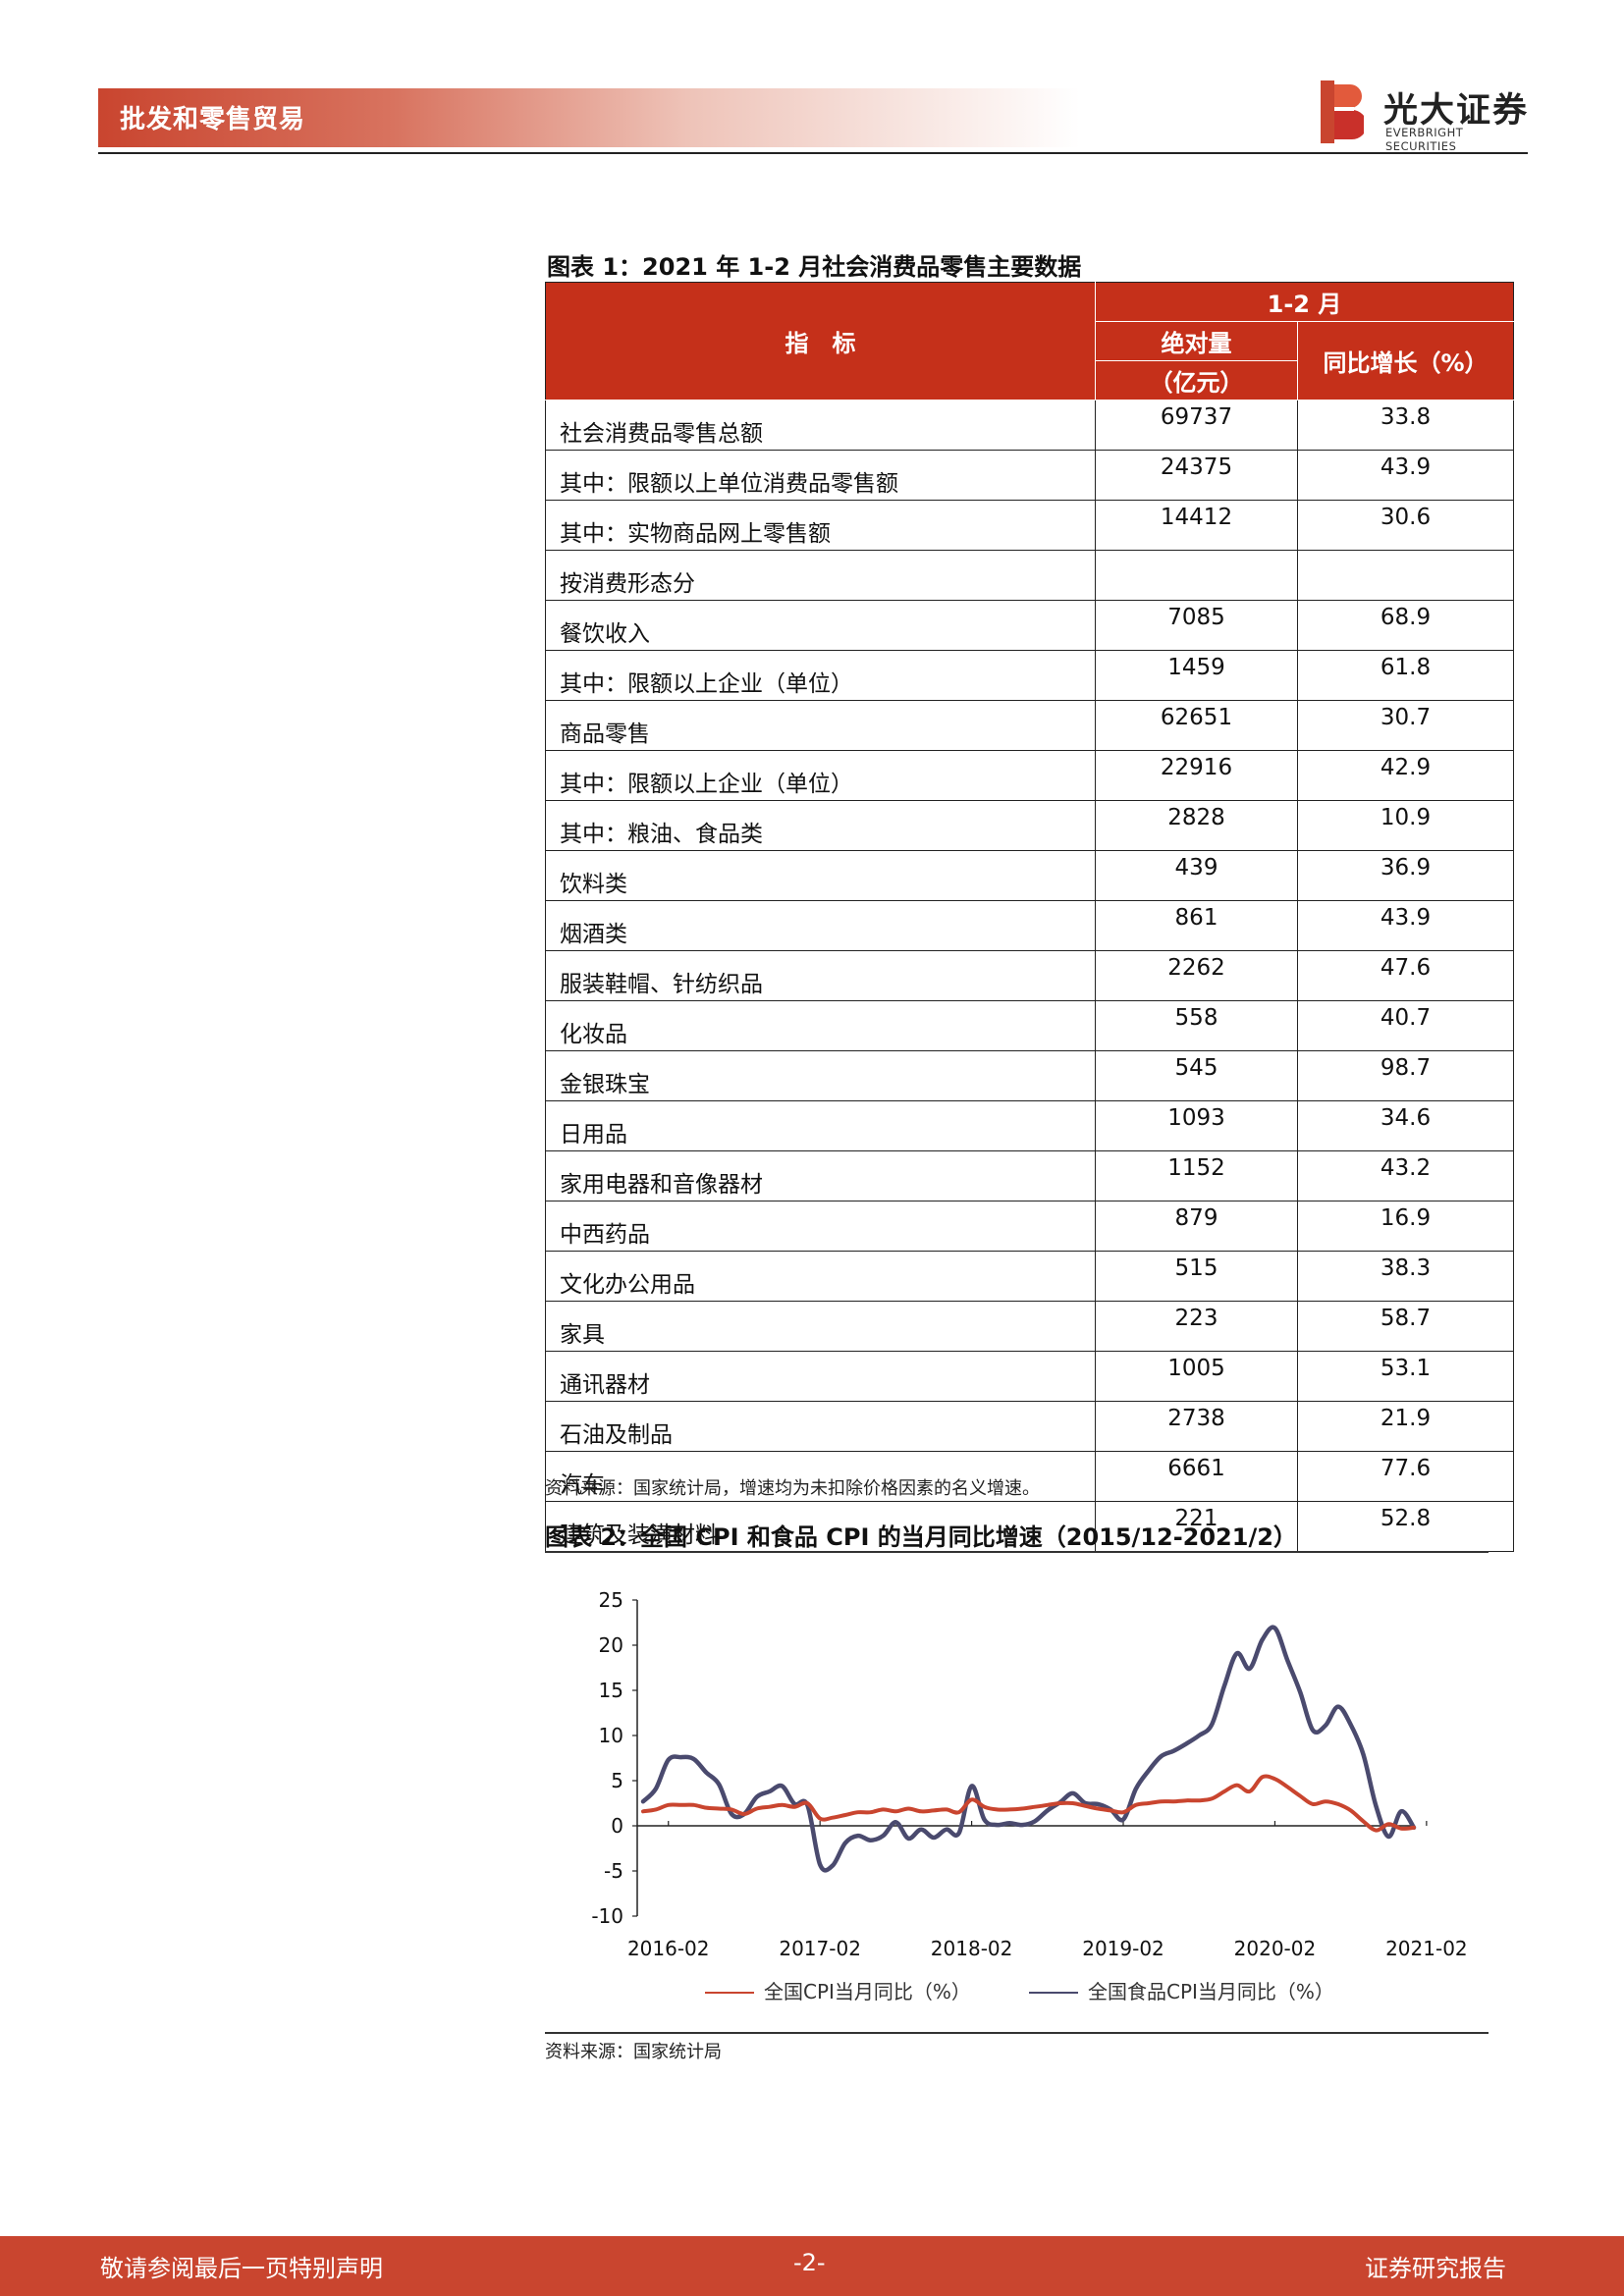 This screenshot has height=2296, width=1624. Describe the element at coordinates (1196, 675) in the screenshot. I see `row-absolute-value: 1459` at that location.